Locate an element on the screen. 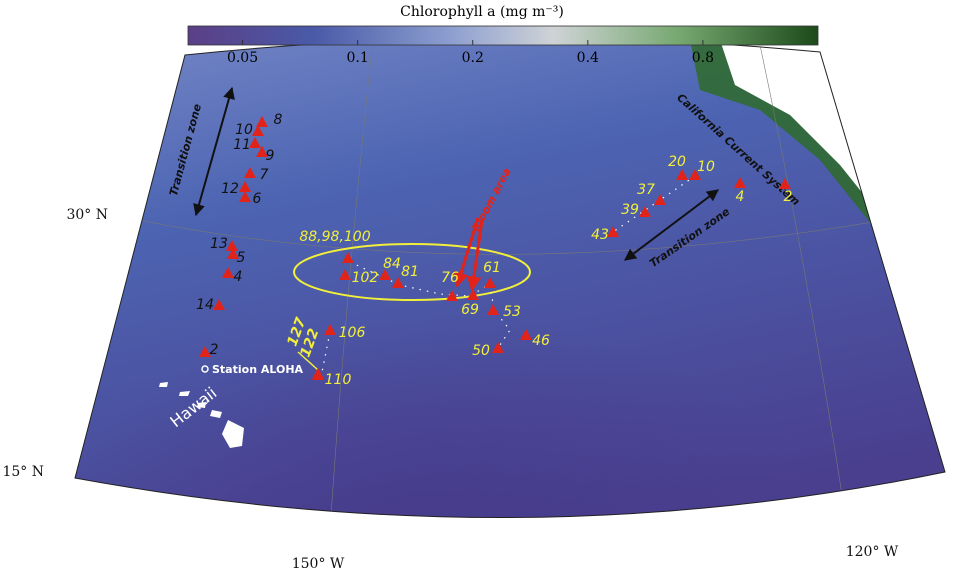 This screenshot has height=573, width=964. station-label: 11 is located at coordinates (242, 145).